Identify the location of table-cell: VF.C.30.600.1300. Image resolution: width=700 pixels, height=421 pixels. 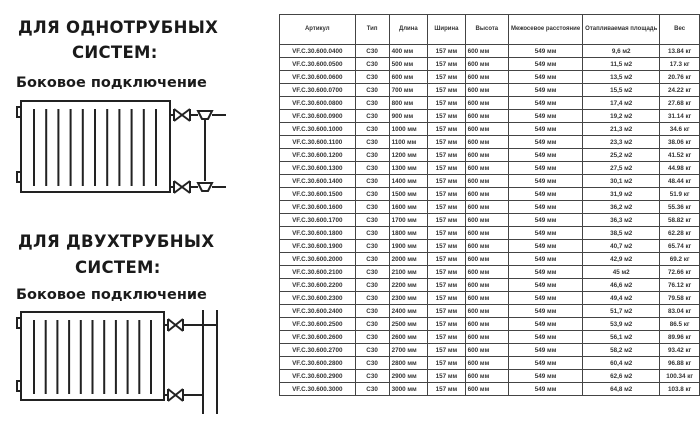
(317, 168).